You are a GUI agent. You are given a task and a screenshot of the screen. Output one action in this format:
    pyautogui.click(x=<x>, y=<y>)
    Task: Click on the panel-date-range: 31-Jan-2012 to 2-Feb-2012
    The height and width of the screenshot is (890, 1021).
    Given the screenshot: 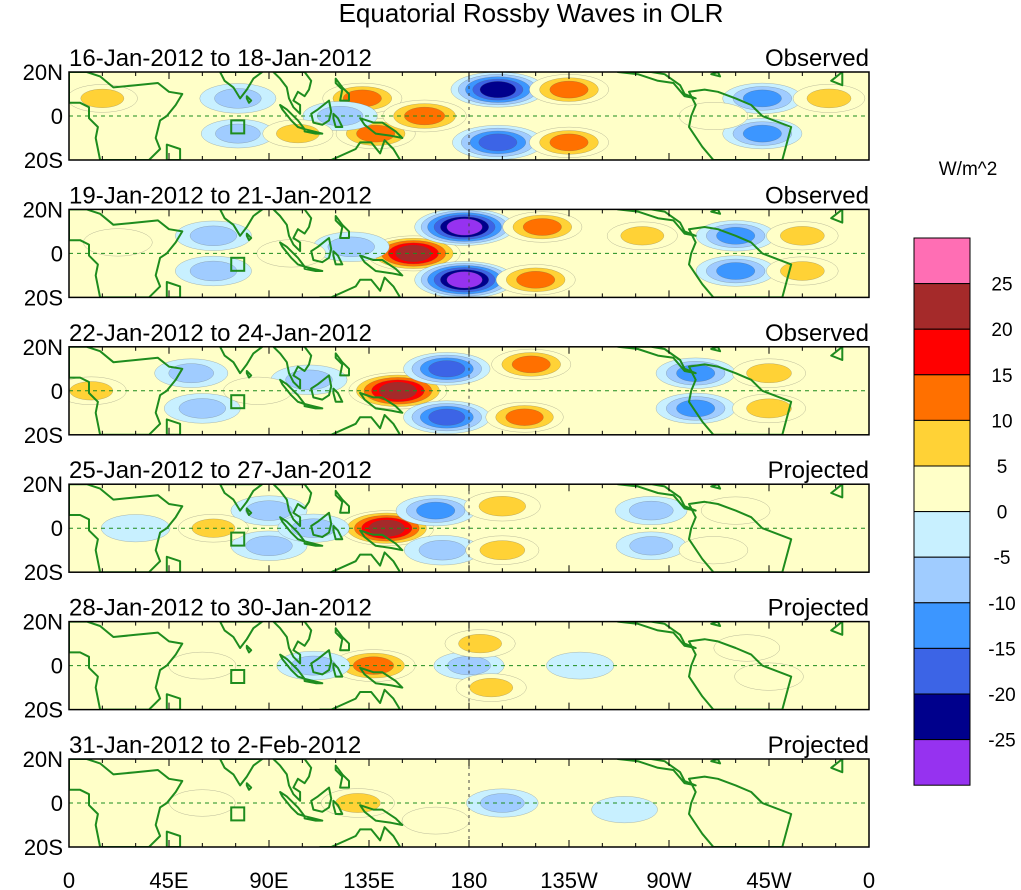 What is the action you would take?
    pyautogui.click(x=215, y=745)
    